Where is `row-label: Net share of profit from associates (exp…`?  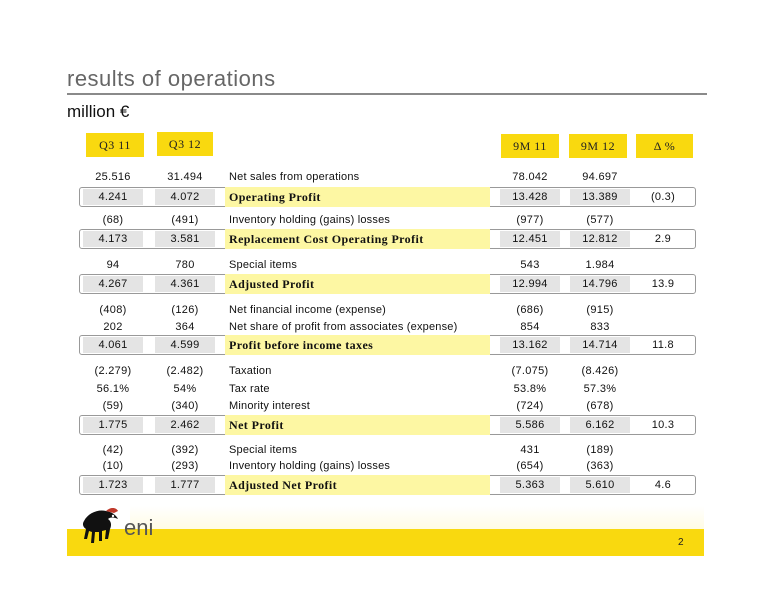 row-label: Net share of profit from associates (exp… is located at coordinates (343, 327).